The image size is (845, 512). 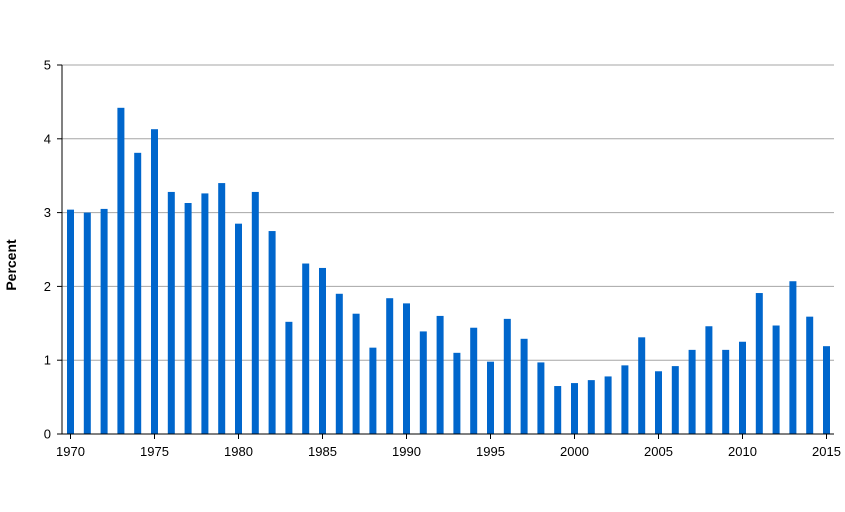 What do you see at coordinates (574, 408) in the screenshot?
I see `bar-2000` at bounding box center [574, 408].